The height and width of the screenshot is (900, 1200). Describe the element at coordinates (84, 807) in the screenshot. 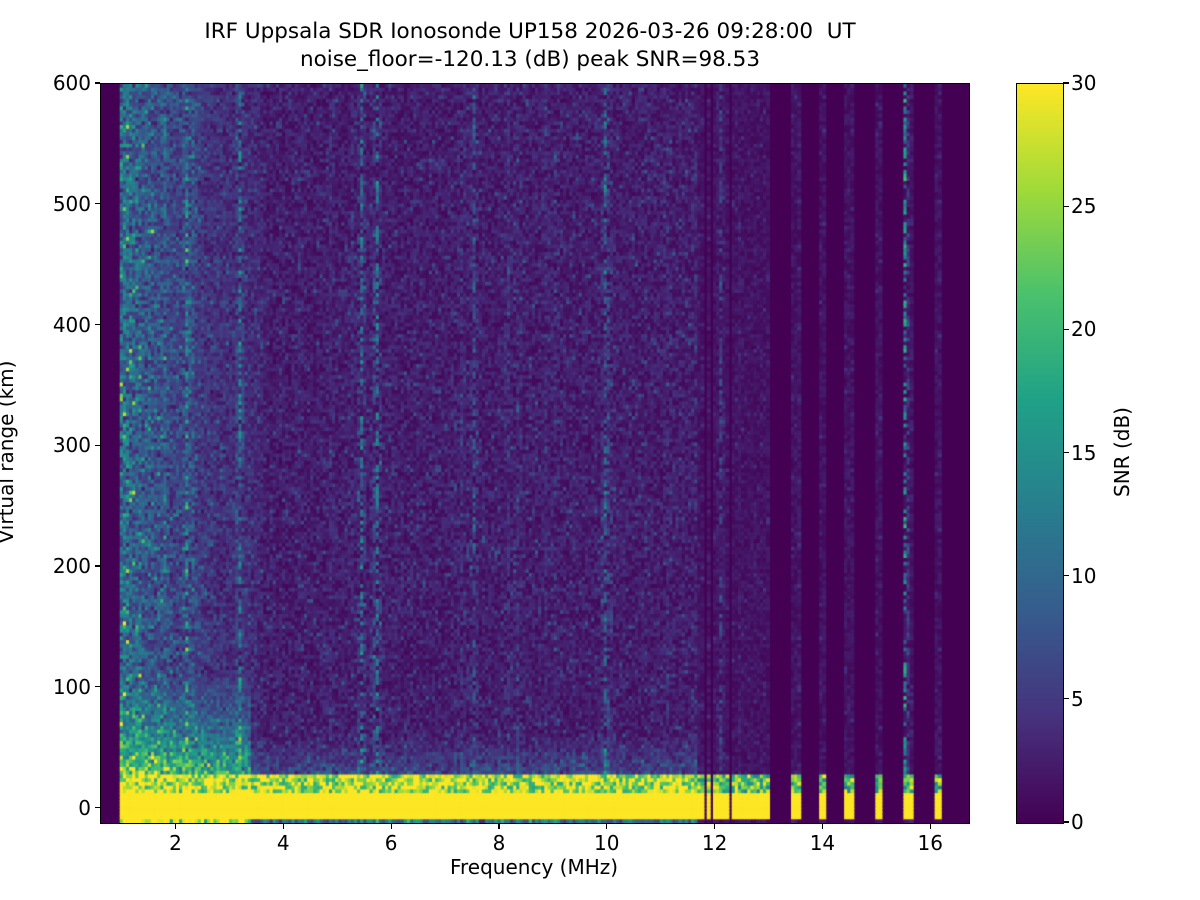

I see `y-tick-label: 0` at that location.